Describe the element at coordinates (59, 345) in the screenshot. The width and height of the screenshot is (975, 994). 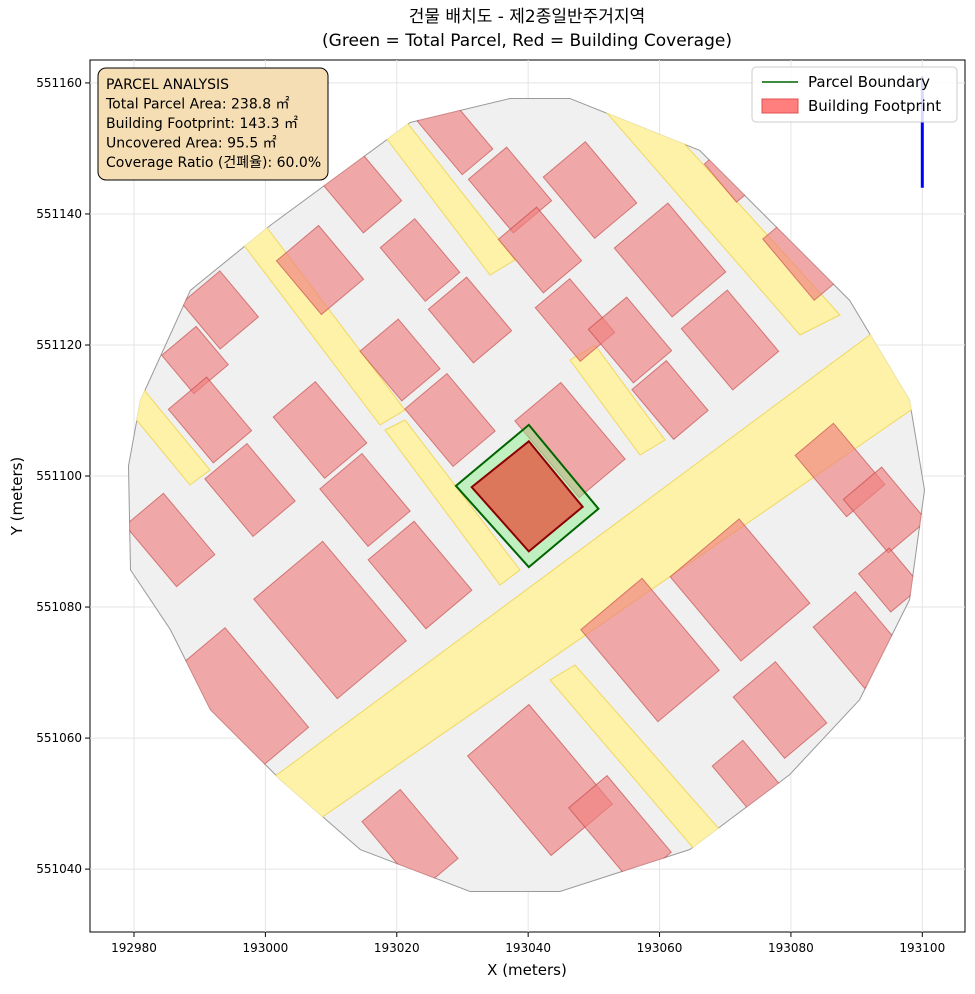
I see `y-tick-label: 551120` at that location.